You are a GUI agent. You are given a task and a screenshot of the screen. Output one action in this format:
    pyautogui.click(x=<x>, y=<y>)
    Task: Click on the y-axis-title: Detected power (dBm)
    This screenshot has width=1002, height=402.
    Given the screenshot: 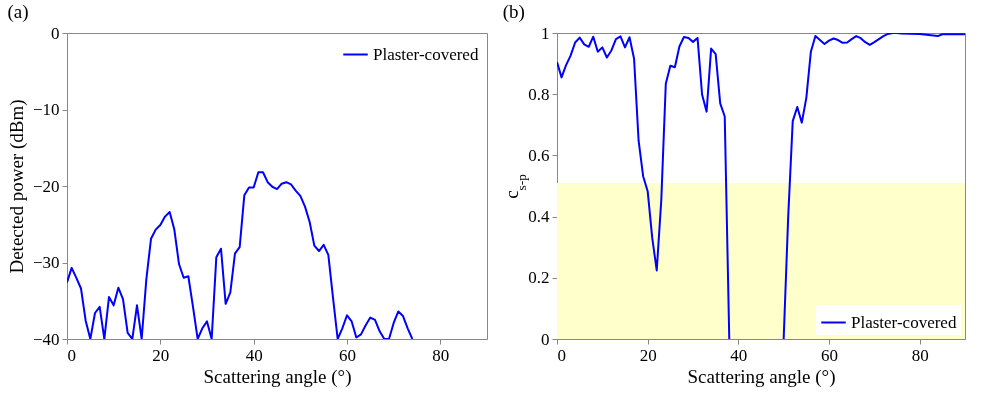 What is the action you would take?
    pyautogui.click(x=16, y=186)
    